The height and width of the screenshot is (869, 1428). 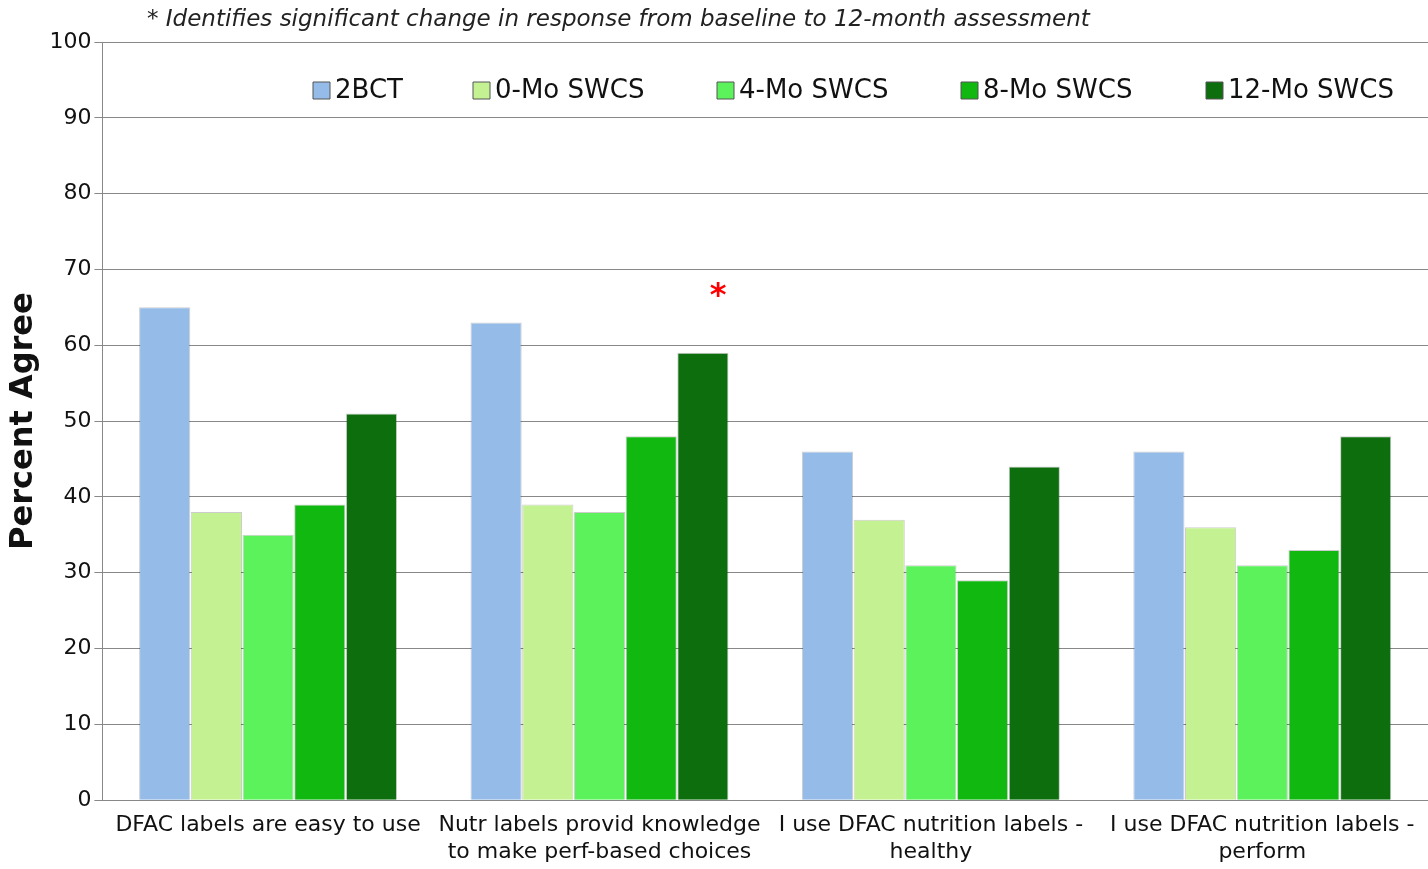 I want to click on legend-label: 0-Mo SWCS, so click(x=570, y=88).